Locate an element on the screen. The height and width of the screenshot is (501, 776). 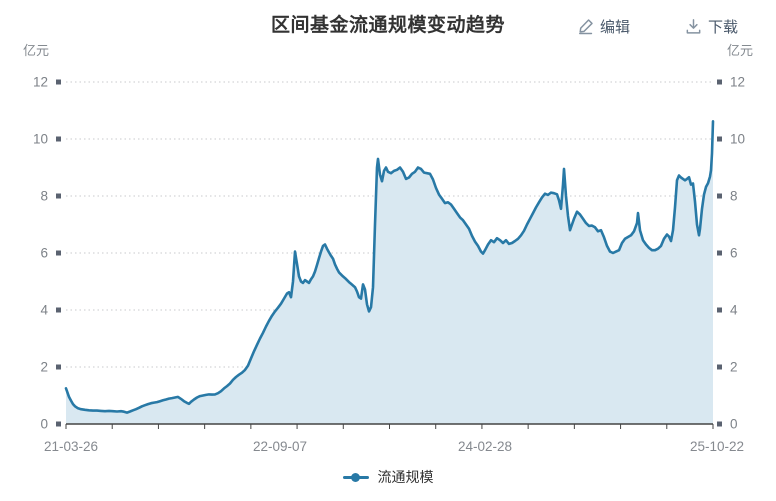
y-tick-label-left: 2 is located at coordinates (44, 367).